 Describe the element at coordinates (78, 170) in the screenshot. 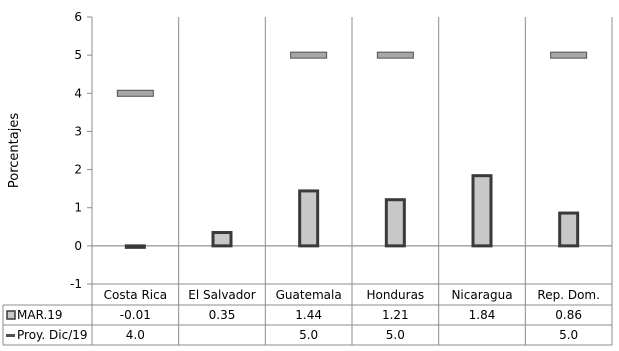

I see `y-tick-label: 2` at that location.